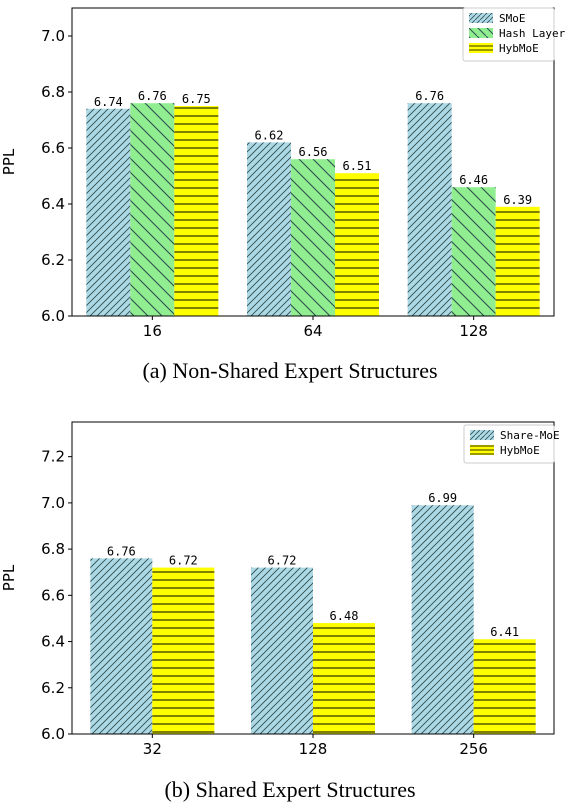 Image resolution: width=580 pixels, height=802 pixels. Describe the element at coordinates (53, 734) in the screenshot. I see `chart-b-ytick-label: 6.0` at that location.